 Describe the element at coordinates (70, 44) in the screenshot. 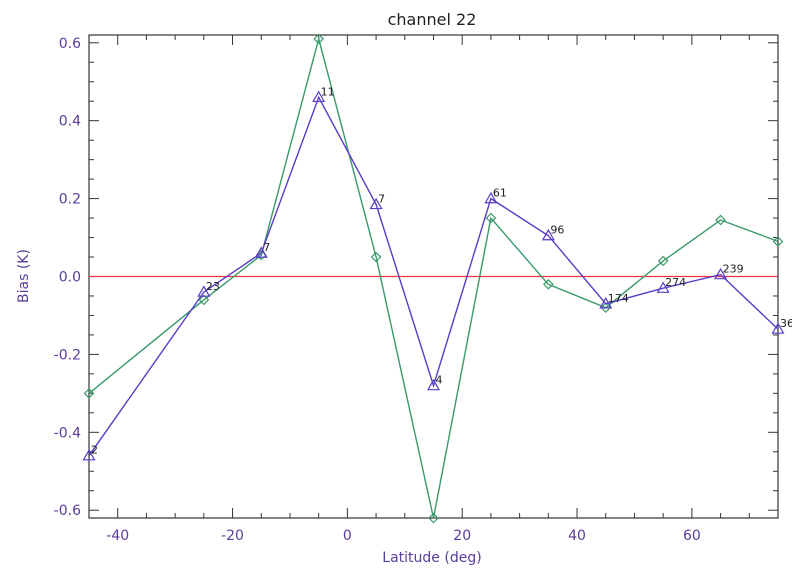

I see `y-tick-label: 0.6` at that location.